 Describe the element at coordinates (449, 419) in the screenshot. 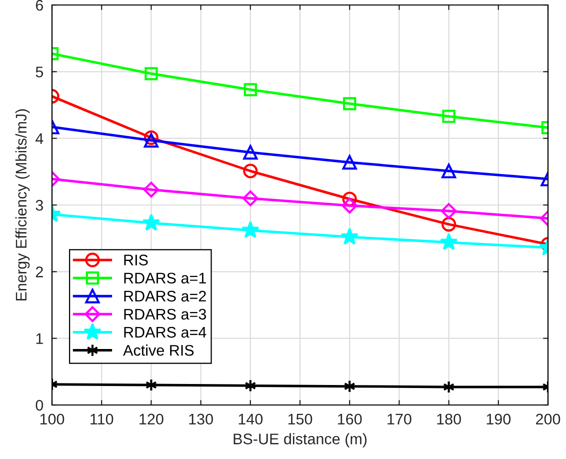

I see `x-tick-label: 180` at that location.